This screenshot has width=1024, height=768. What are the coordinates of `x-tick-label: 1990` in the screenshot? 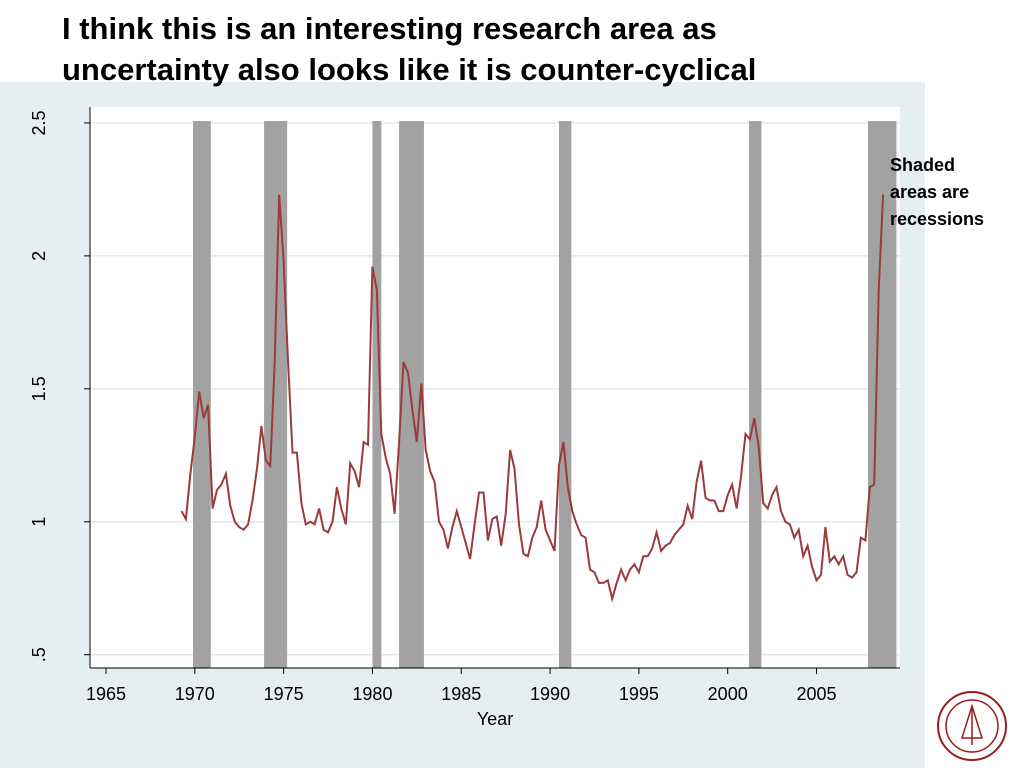 It's located at (550, 694).